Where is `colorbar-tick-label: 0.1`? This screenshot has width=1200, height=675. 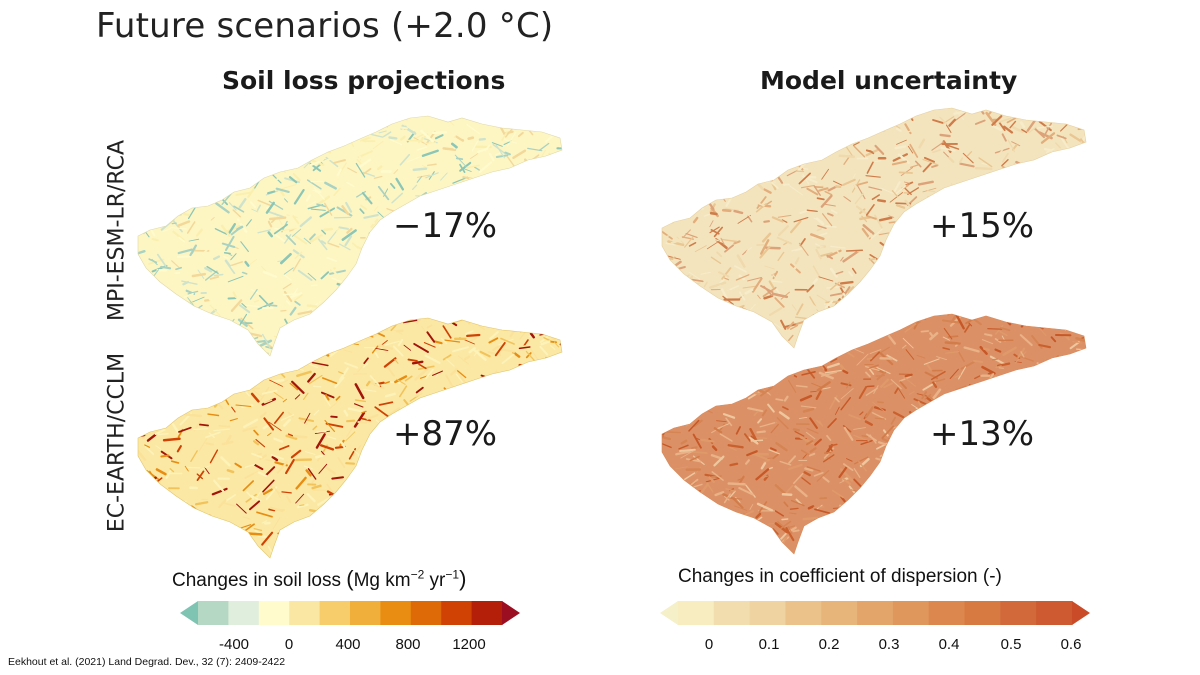
colorbar-tick-label: 0.1 is located at coordinates (769, 644).